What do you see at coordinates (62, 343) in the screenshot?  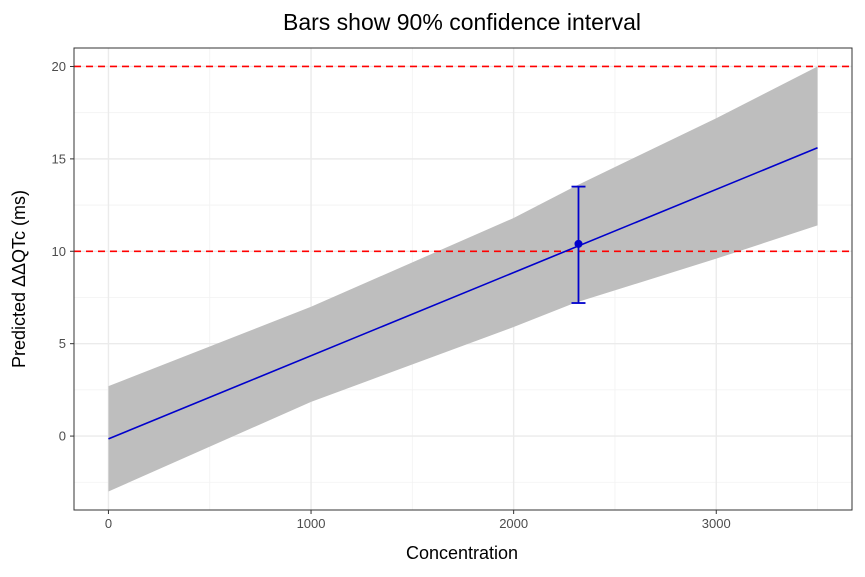 I see `y-tick-label: 5` at bounding box center [62, 343].